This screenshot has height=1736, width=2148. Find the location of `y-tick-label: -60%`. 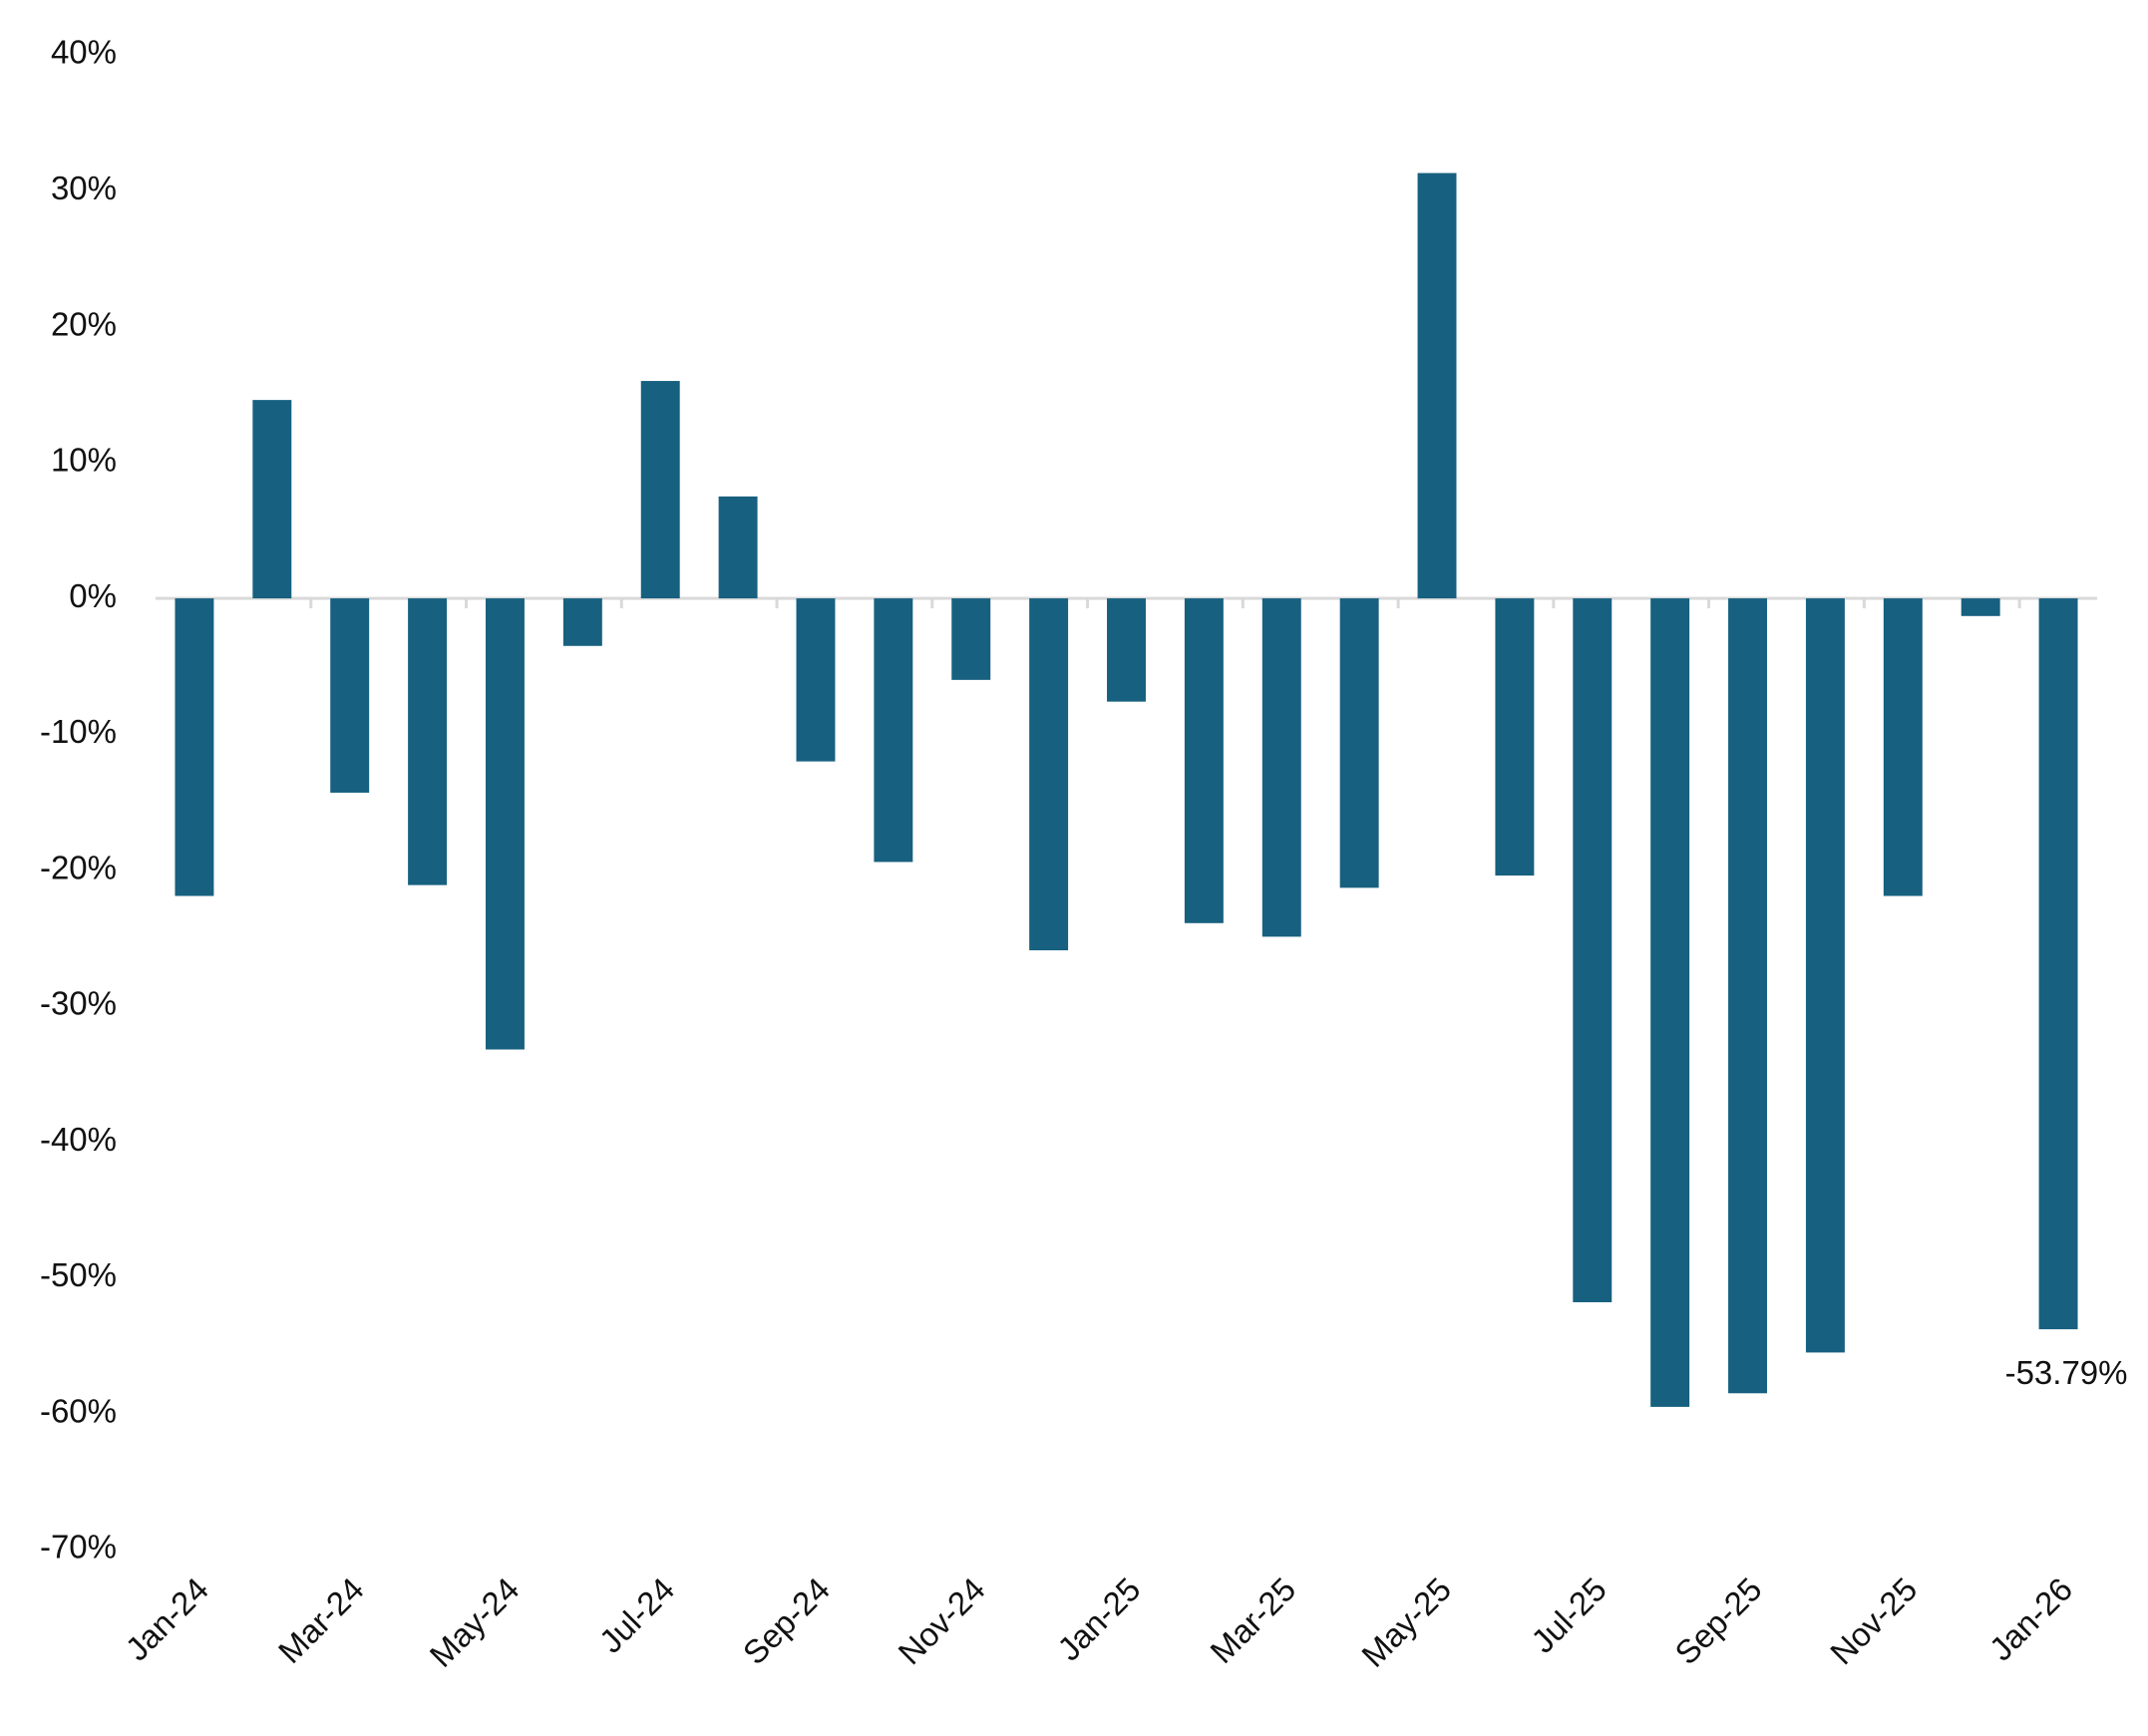

y-tick-label: -60% is located at coordinates (78, 1410).